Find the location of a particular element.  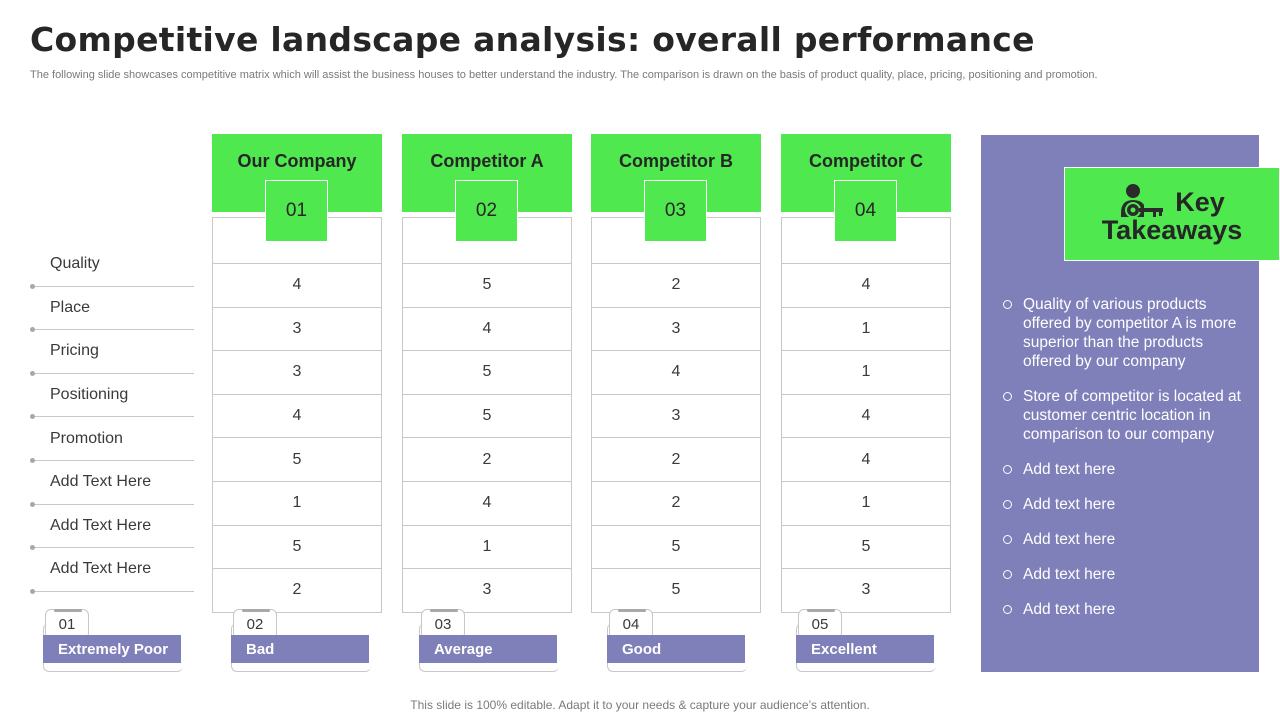

company-values: 4 1 1 4 4 1 5 3 is located at coordinates (866, 415).